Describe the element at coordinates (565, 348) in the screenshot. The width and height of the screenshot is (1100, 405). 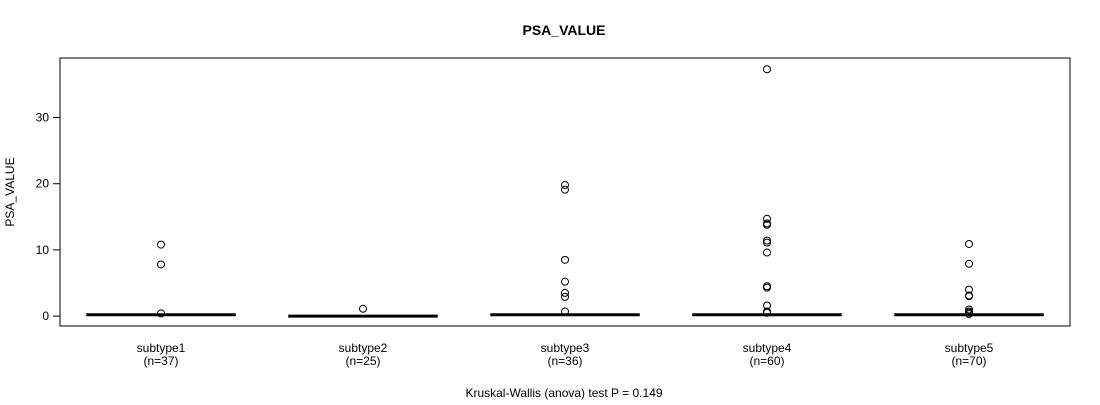
I see `x-tick-label-subtype3: subtype3` at that location.